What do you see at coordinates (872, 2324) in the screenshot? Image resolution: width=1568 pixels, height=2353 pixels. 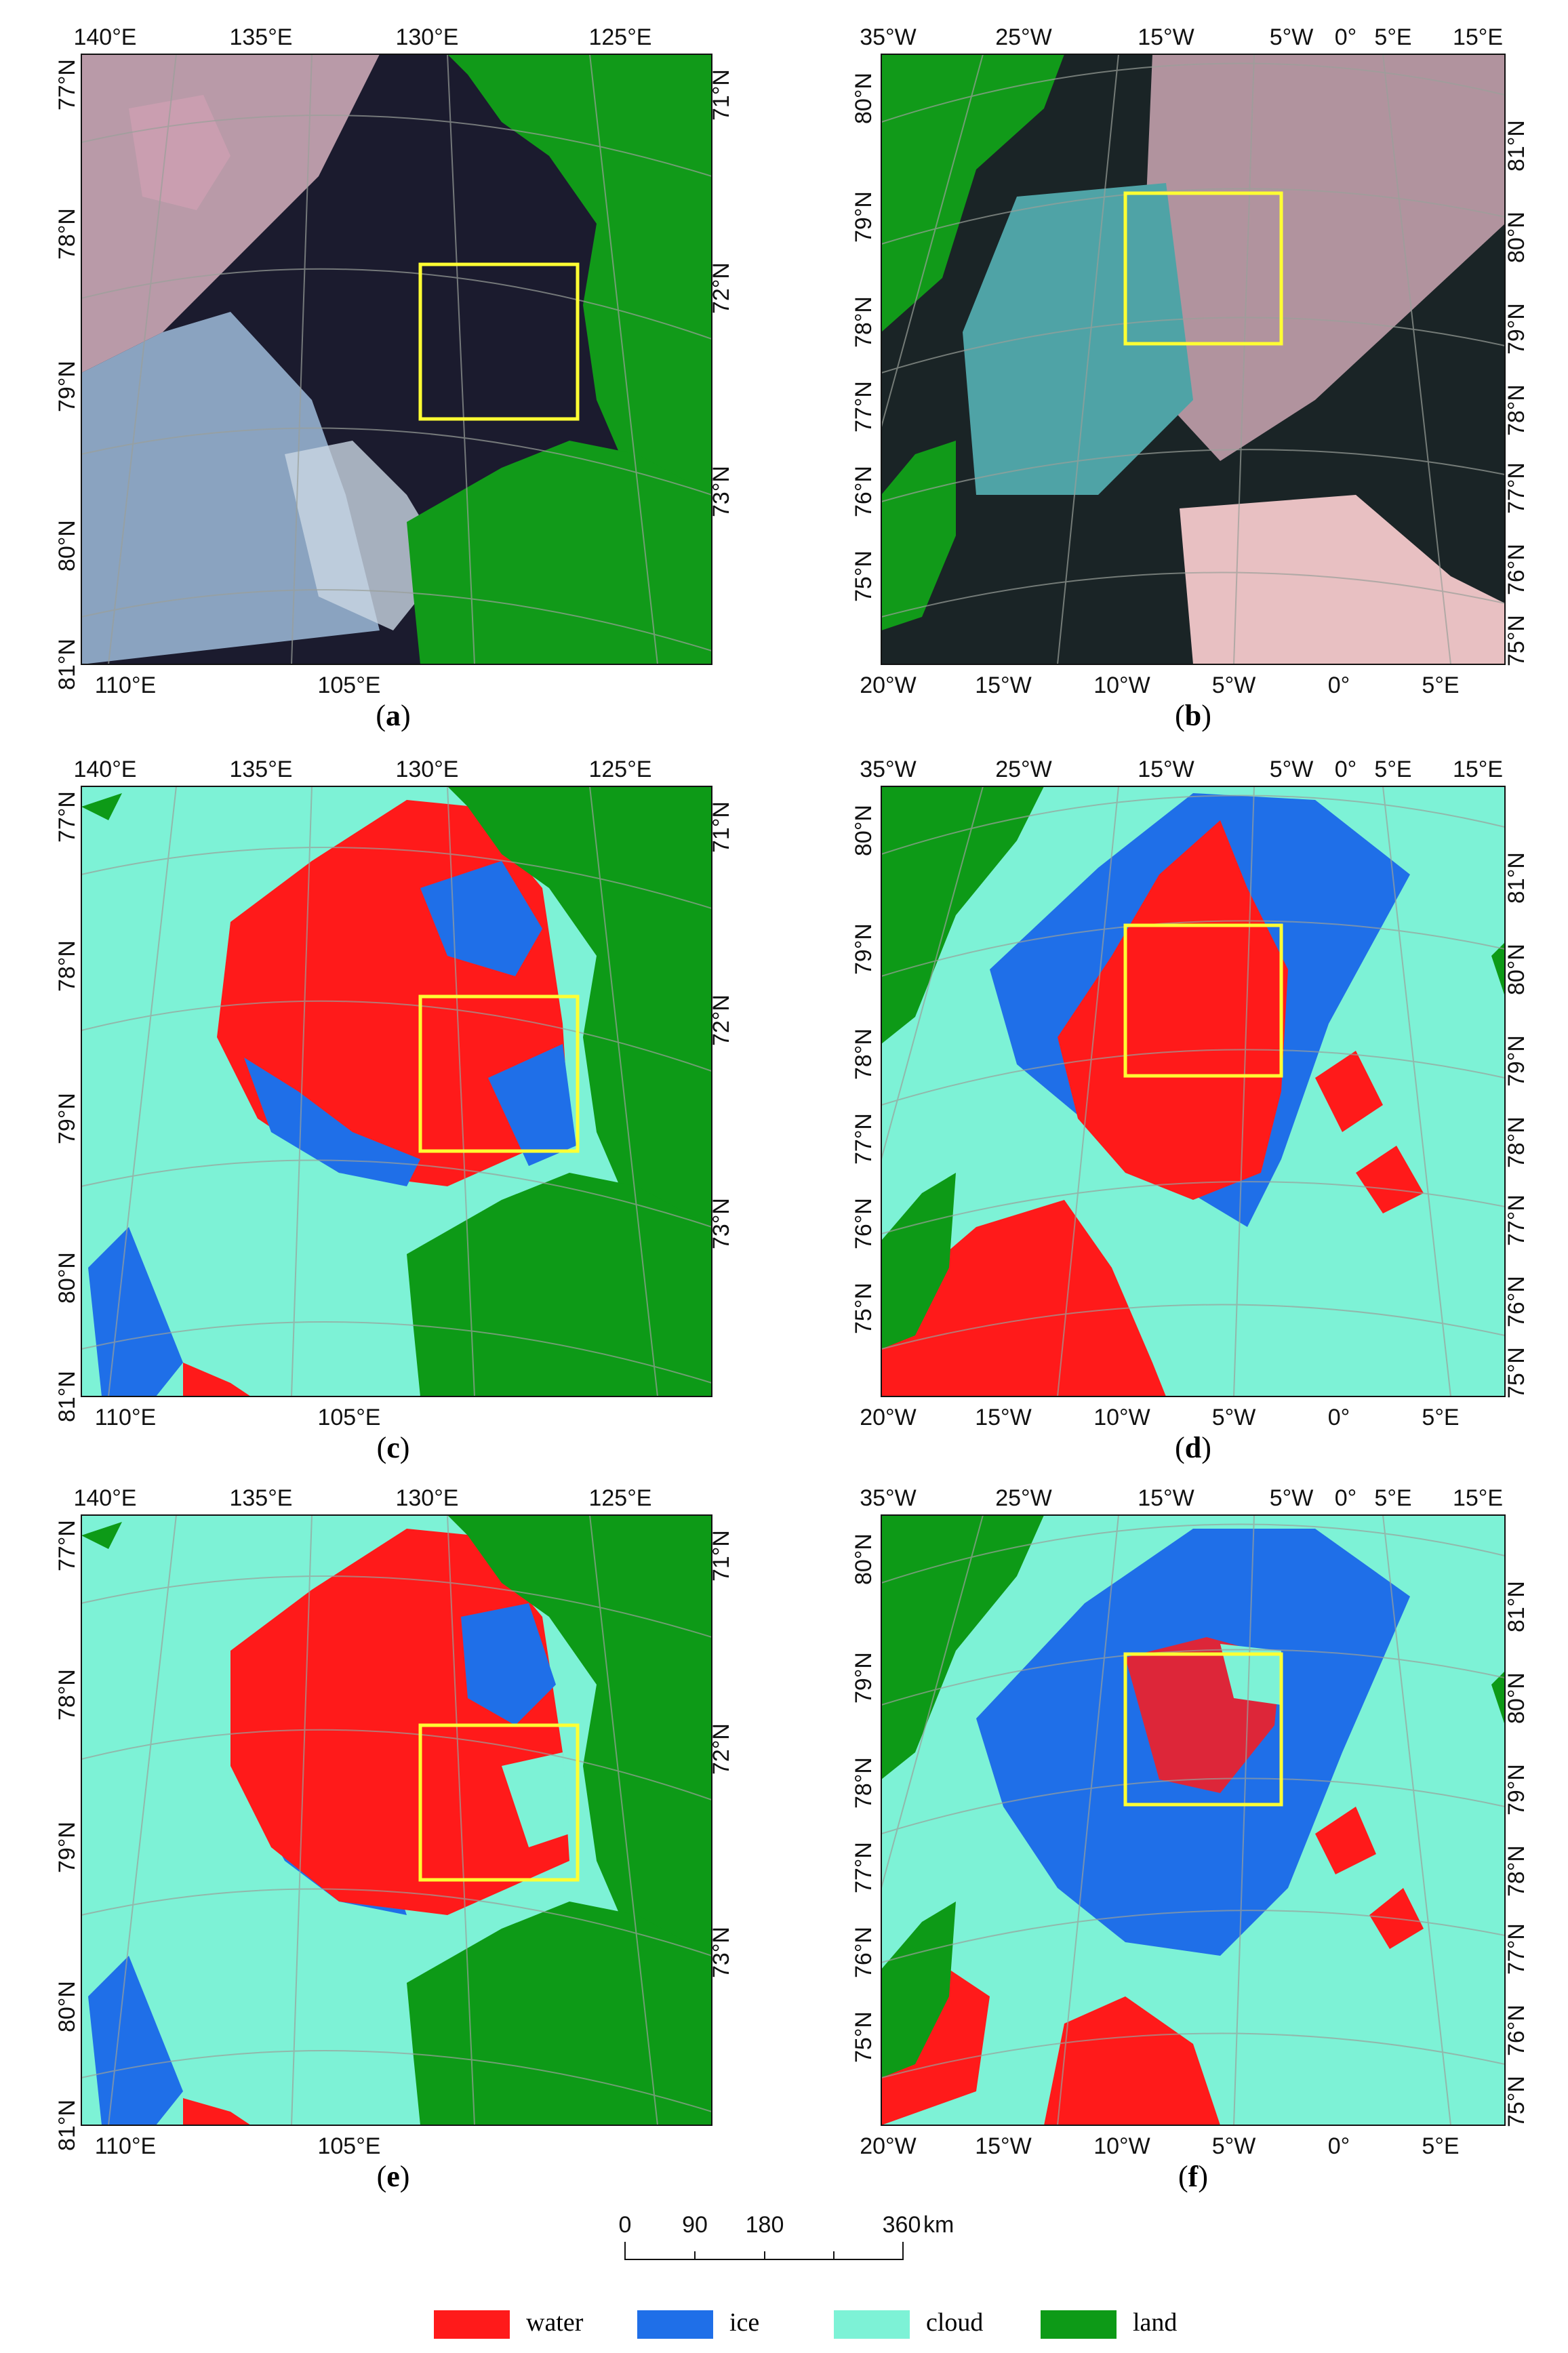 I see `legend-swatch-cloud` at bounding box center [872, 2324].